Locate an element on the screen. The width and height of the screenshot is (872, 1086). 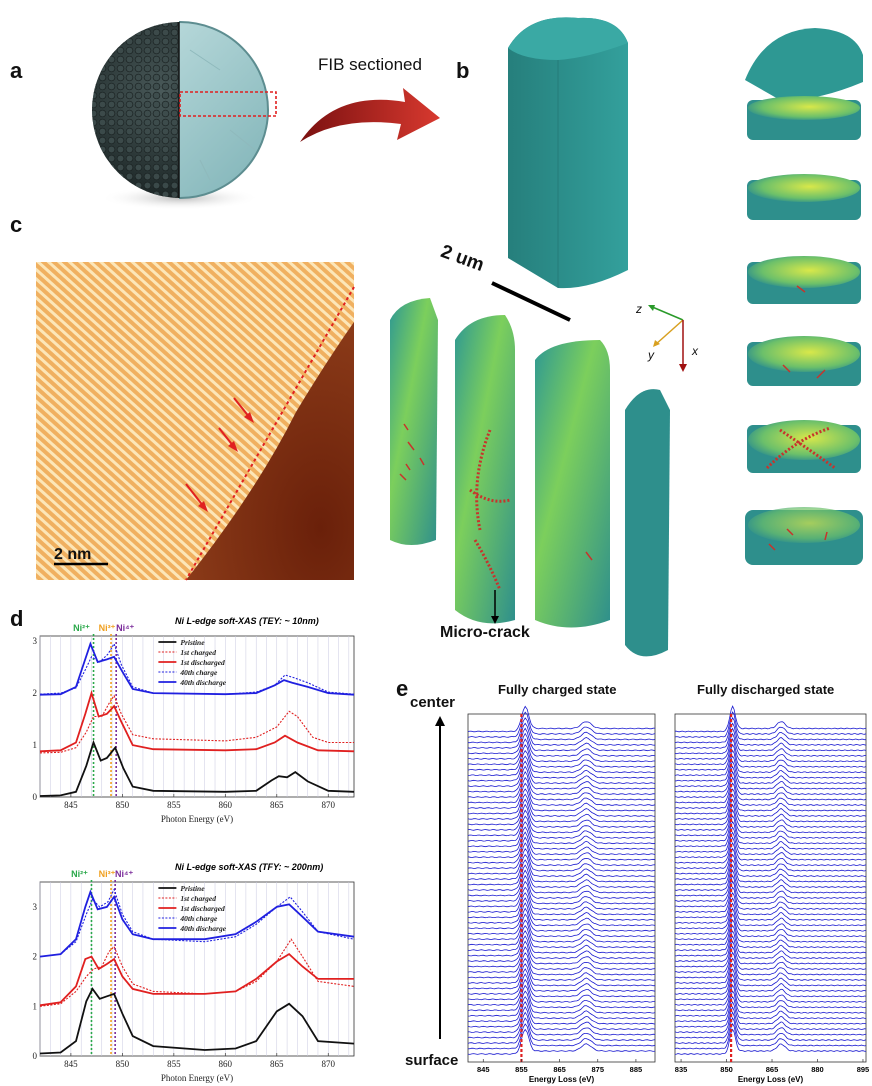
tomography-slice-stack is located at coordinates (804, 296).